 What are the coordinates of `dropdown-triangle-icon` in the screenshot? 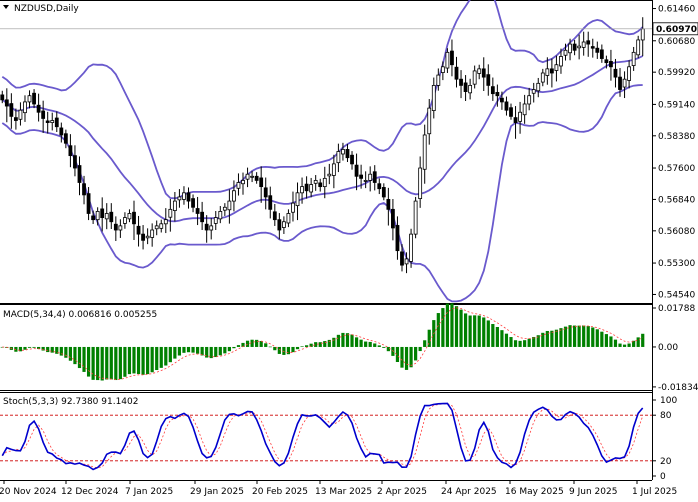 It's located at (6, 7).